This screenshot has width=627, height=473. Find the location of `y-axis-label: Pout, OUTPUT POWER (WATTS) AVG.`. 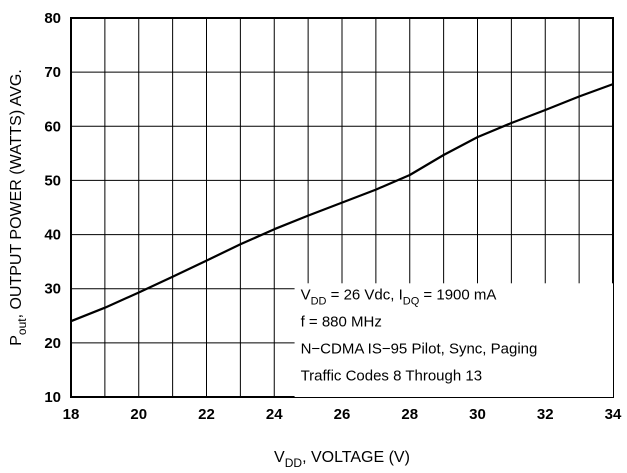

y-axis-label: Pout, OUTPUT POWER (WATTS) AVG. is located at coordinates (18, 207).